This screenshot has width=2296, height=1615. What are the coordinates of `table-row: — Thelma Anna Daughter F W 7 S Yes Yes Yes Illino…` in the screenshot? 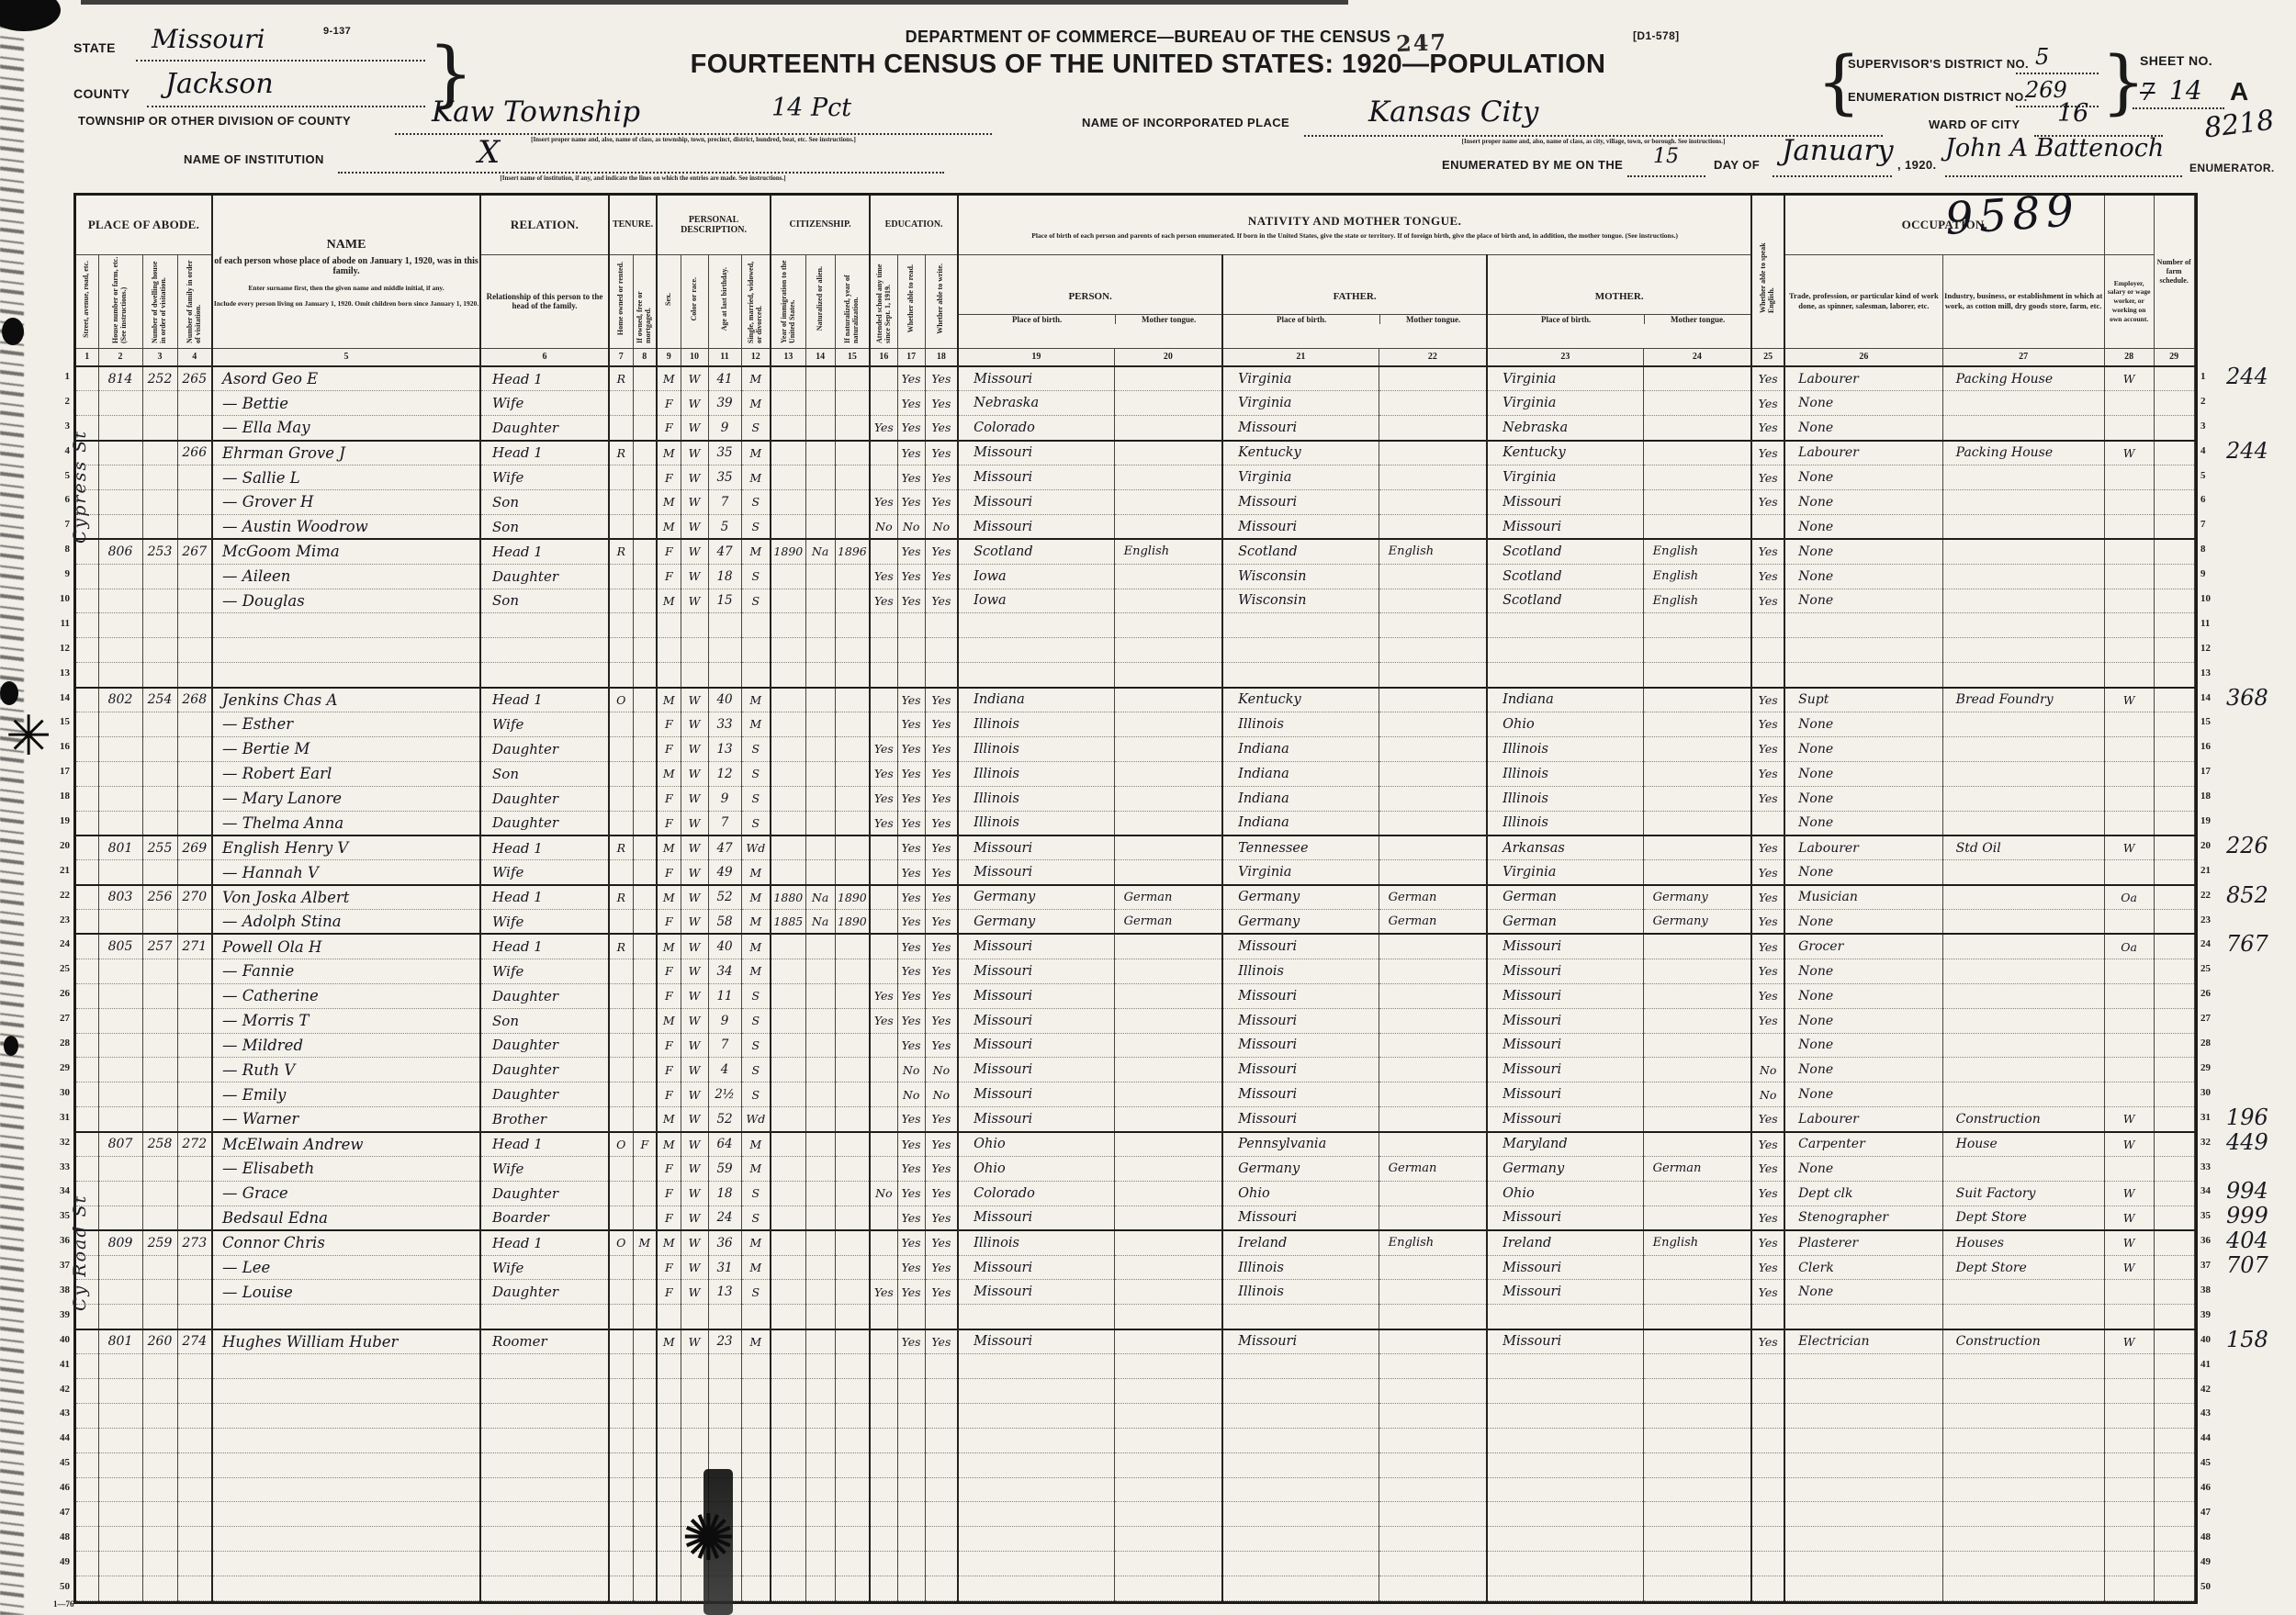 It's located at (1135, 823).